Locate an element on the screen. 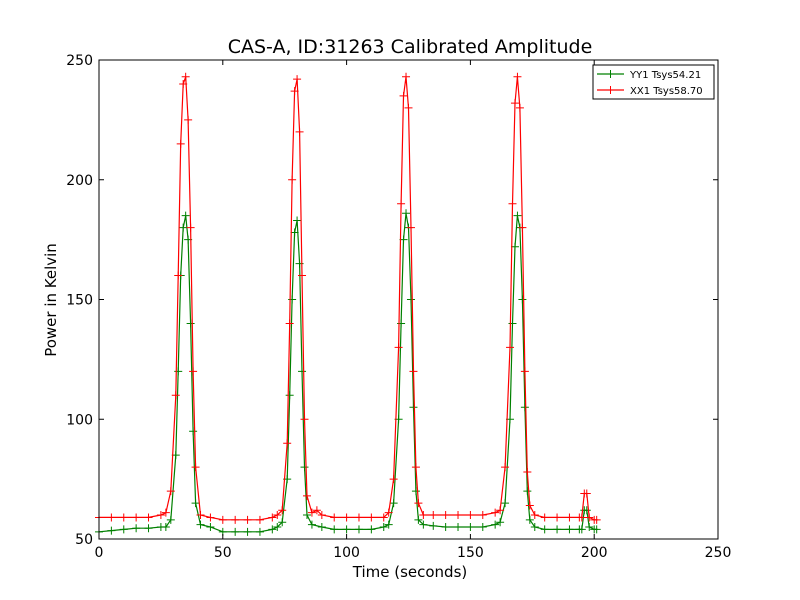 The width and height of the screenshot is (800, 600). legend: YY1 Tsys54.21 XX1 Tsys58.70 is located at coordinates (653, 82).